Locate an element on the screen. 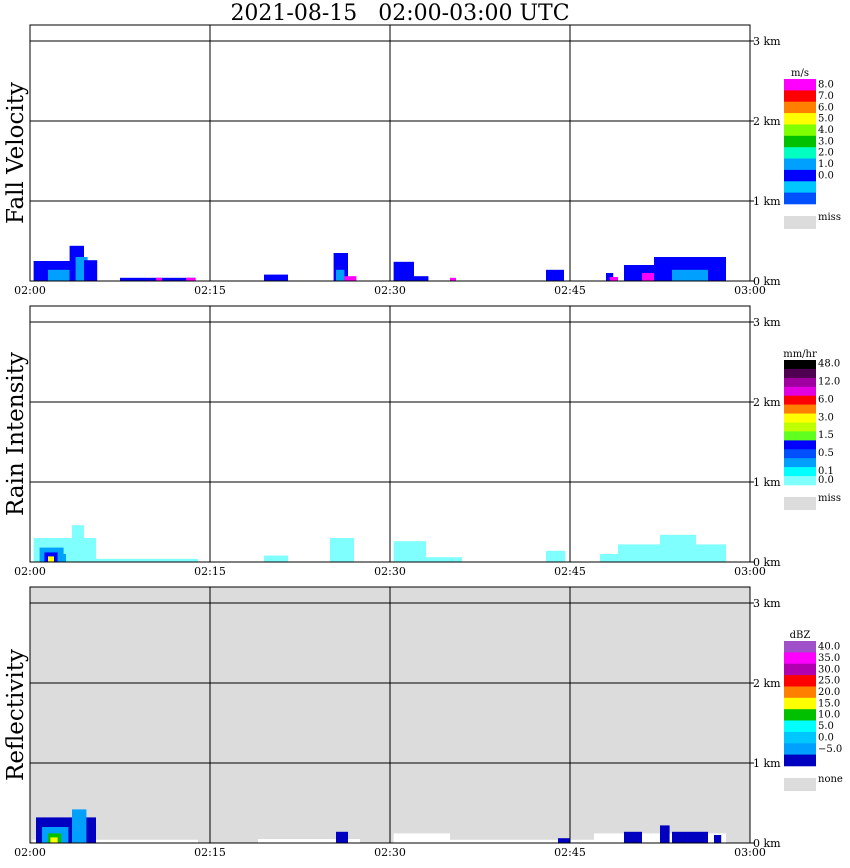 The image size is (850, 868). colorbar-label: 25.0 is located at coordinates (829, 681).